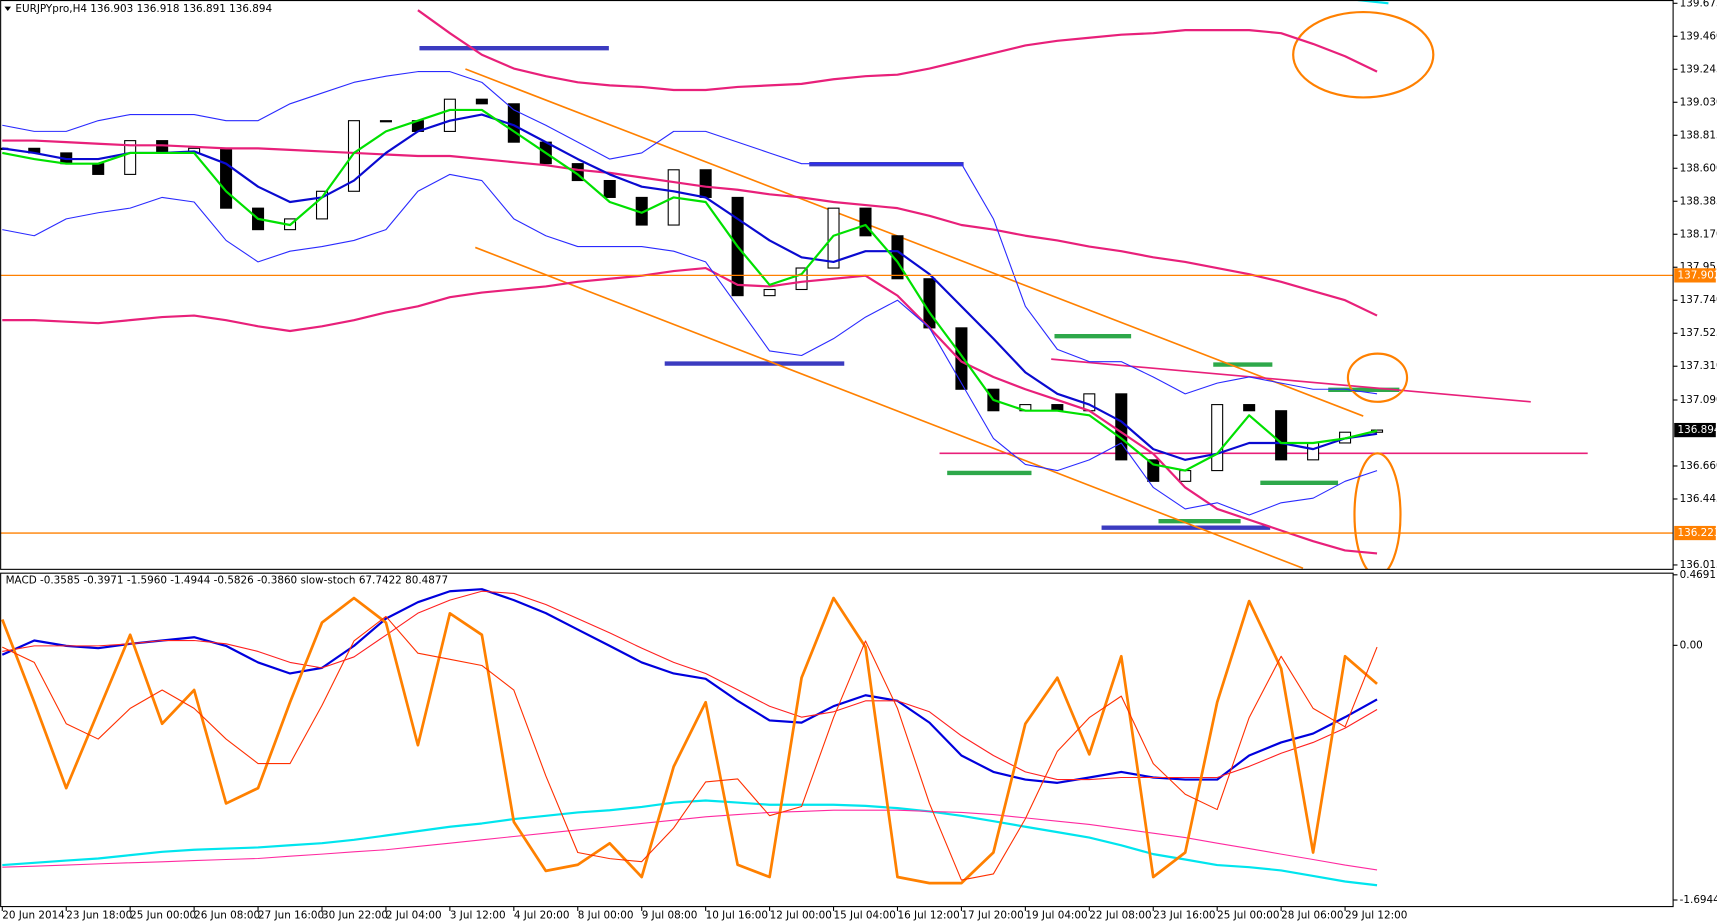 The width and height of the screenshot is (1717, 923). Describe the element at coordinates (1184, 915) in the screenshot. I see `x-tick-label: 23 Jul 16:00` at that location.